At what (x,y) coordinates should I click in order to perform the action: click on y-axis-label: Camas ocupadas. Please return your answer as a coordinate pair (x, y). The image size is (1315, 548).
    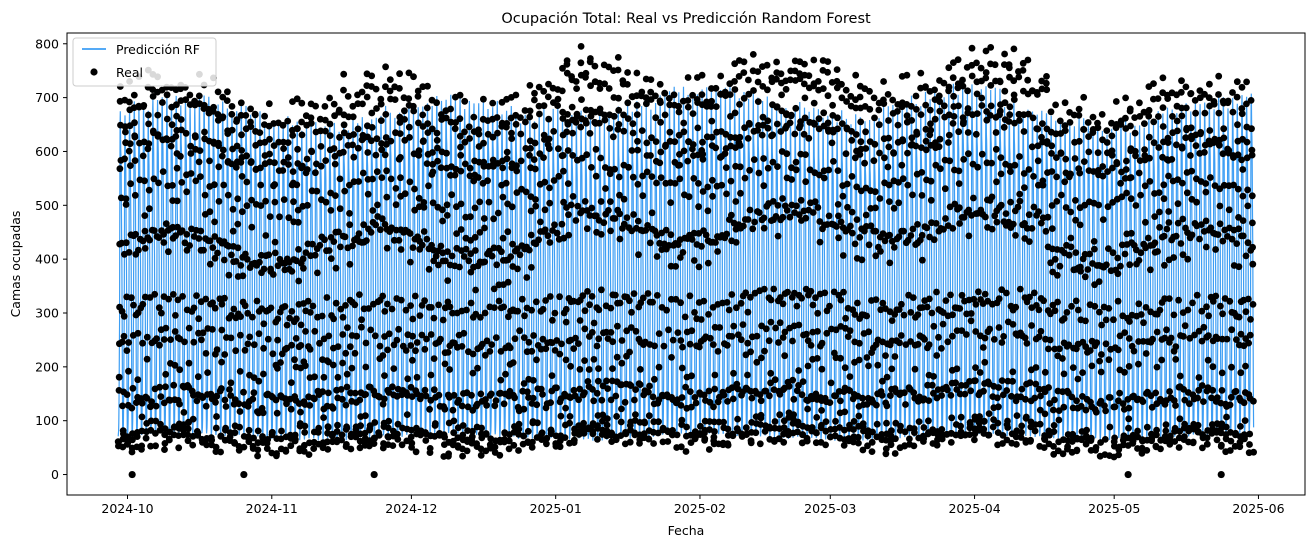
    Looking at the image, I should click on (15, 264).